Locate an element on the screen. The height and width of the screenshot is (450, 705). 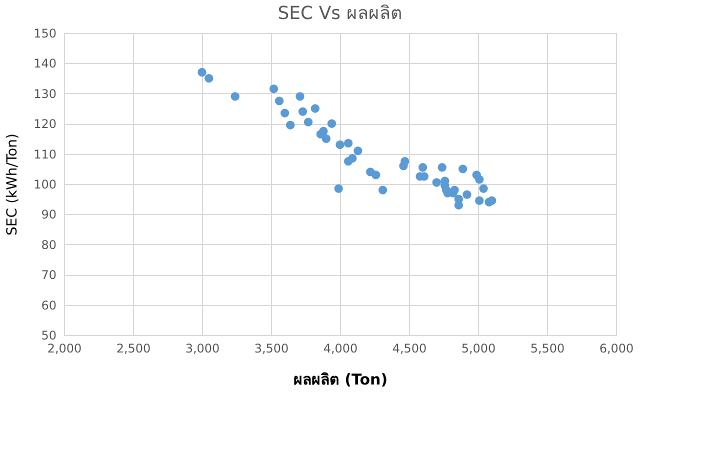
x-tick-label: 6,000 is located at coordinates (616, 349).